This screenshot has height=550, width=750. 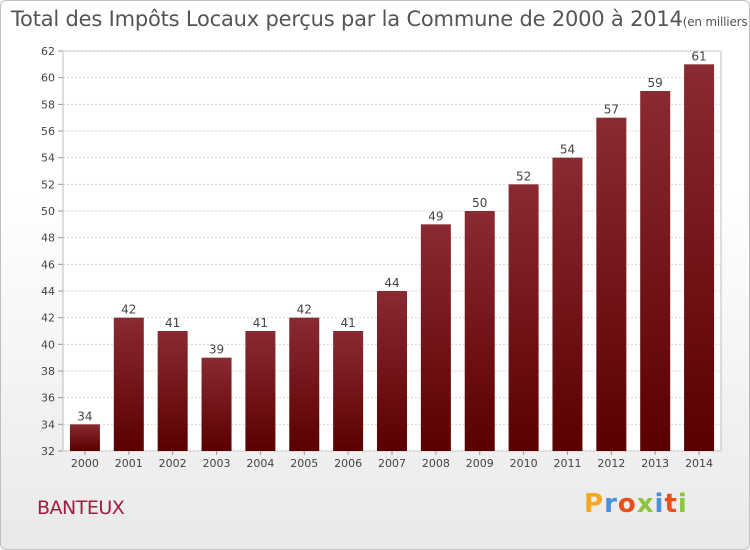 I want to click on y-tick-label: 48, so click(x=48, y=238).